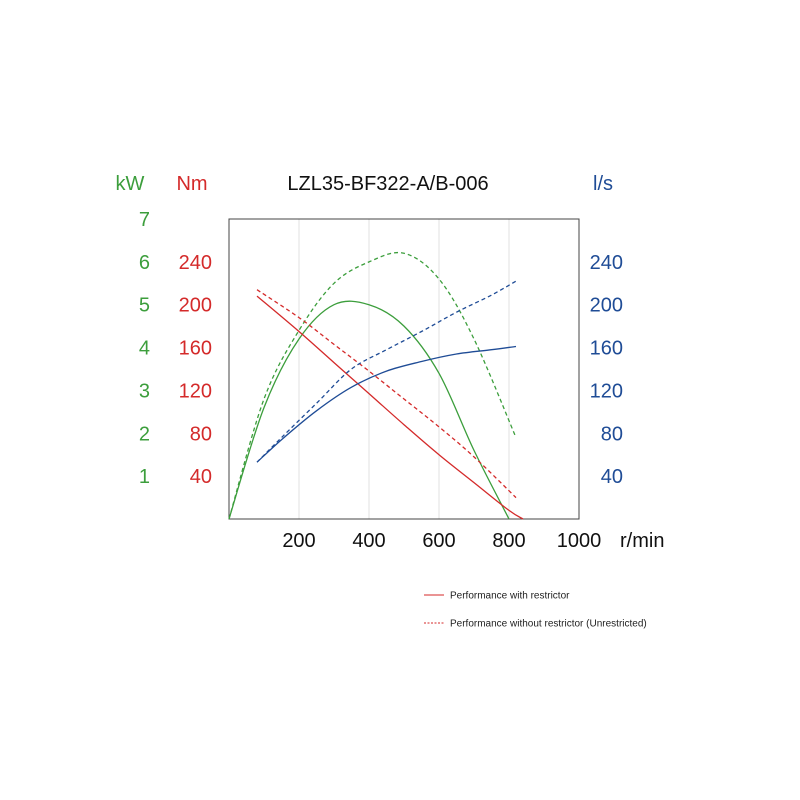 Image resolution: width=800 pixels, height=800 pixels. Describe the element at coordinates (612, 434) in the screenshot. I see `flow-tick-label: 80` at that location.